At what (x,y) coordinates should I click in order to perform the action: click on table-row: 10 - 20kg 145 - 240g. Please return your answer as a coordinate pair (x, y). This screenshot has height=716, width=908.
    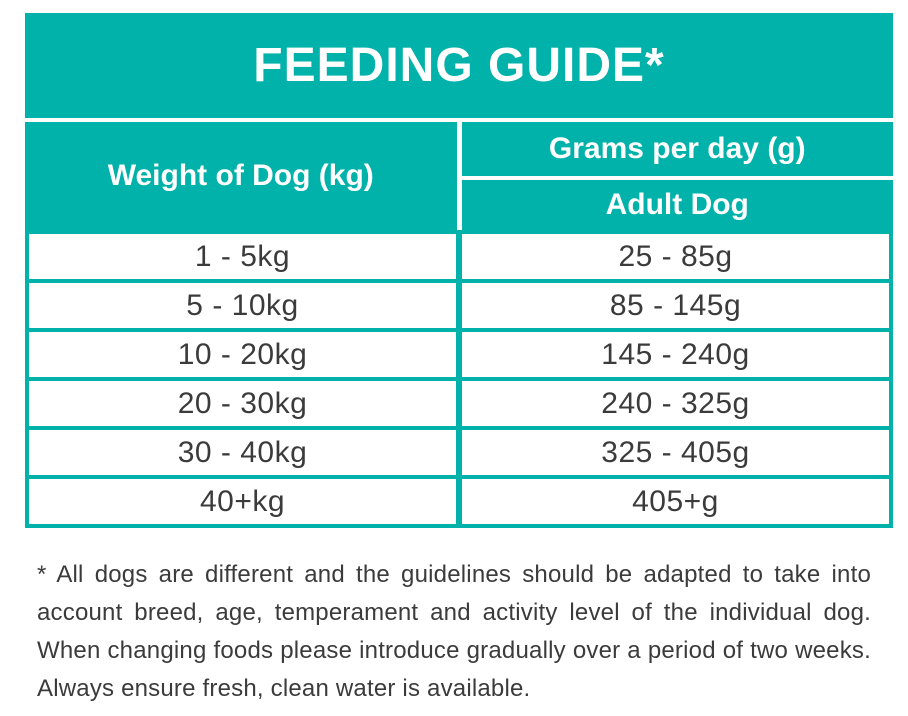
    Looking at the image, I should click on (459, 354).